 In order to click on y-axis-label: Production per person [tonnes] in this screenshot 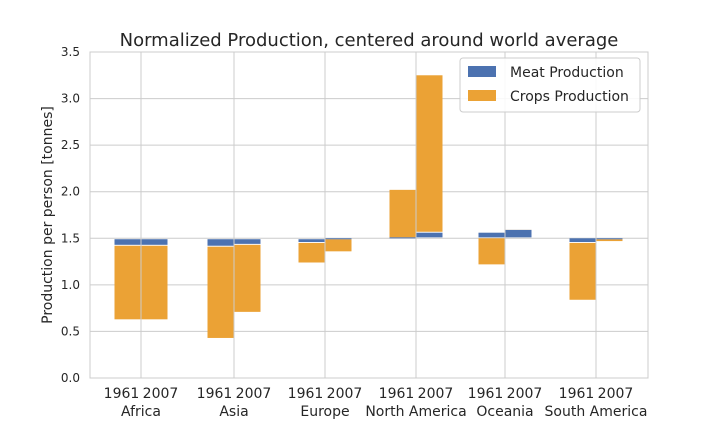, I will do `click(48, 215)`.